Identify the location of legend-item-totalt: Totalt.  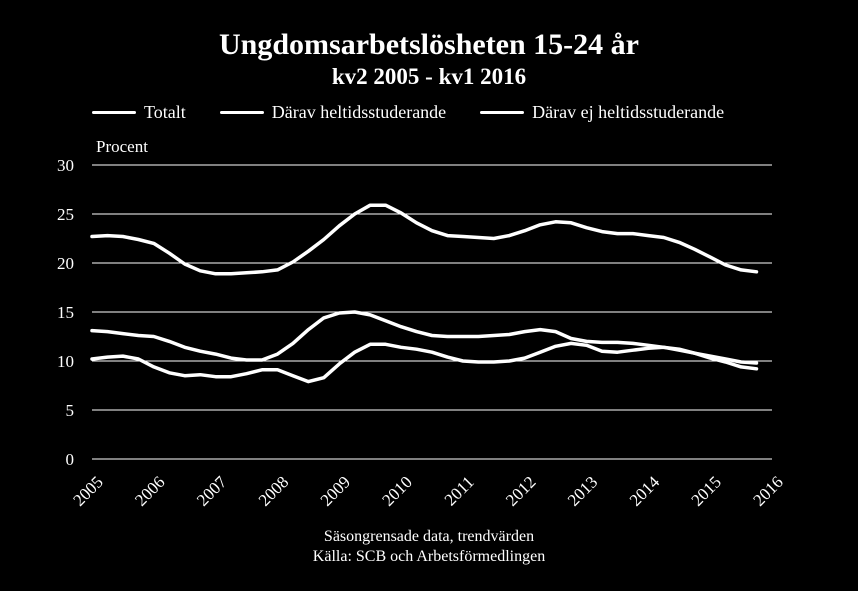
(139, 112).